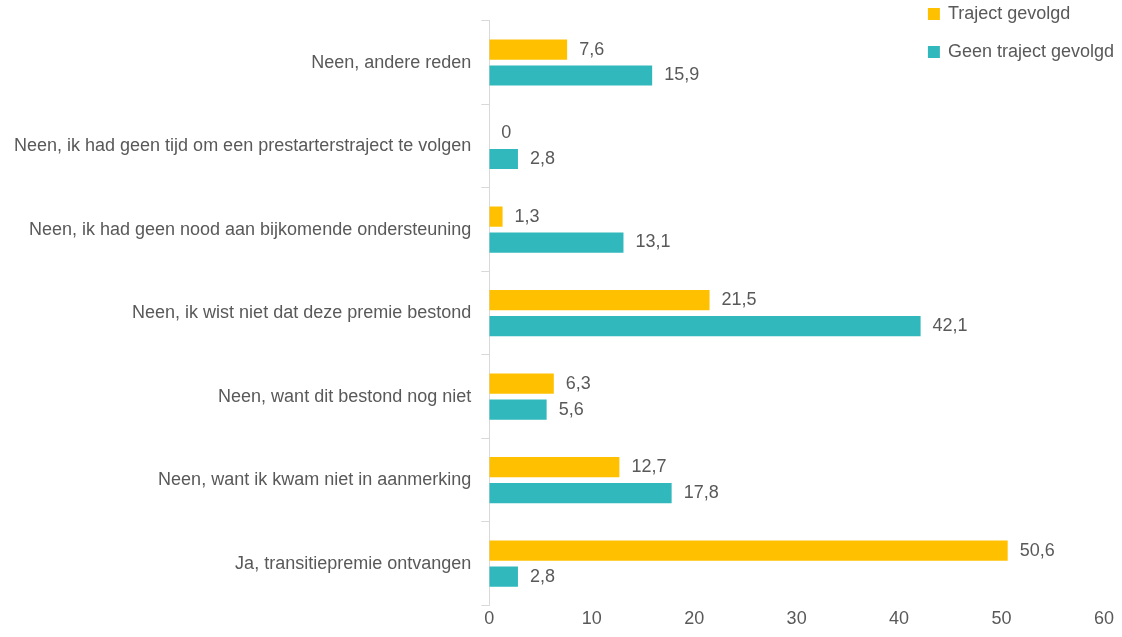 The height and width of the screenshot is (637, 1122). Describe the element at coordinates (527, 215) in the screenshot. I see `data-label: 1,3` at that location.